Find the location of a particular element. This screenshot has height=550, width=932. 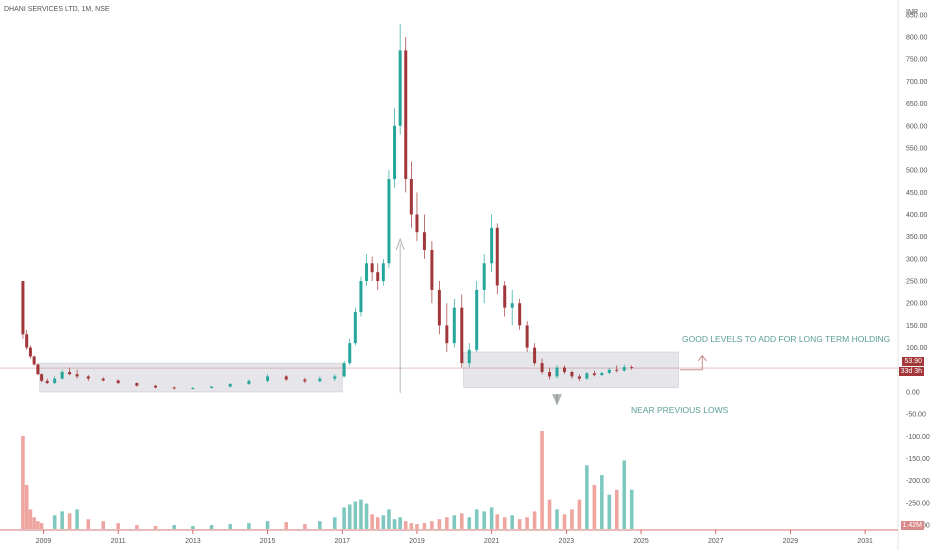

y-tick-label: -50.00 is located at coordinates (916, 415).